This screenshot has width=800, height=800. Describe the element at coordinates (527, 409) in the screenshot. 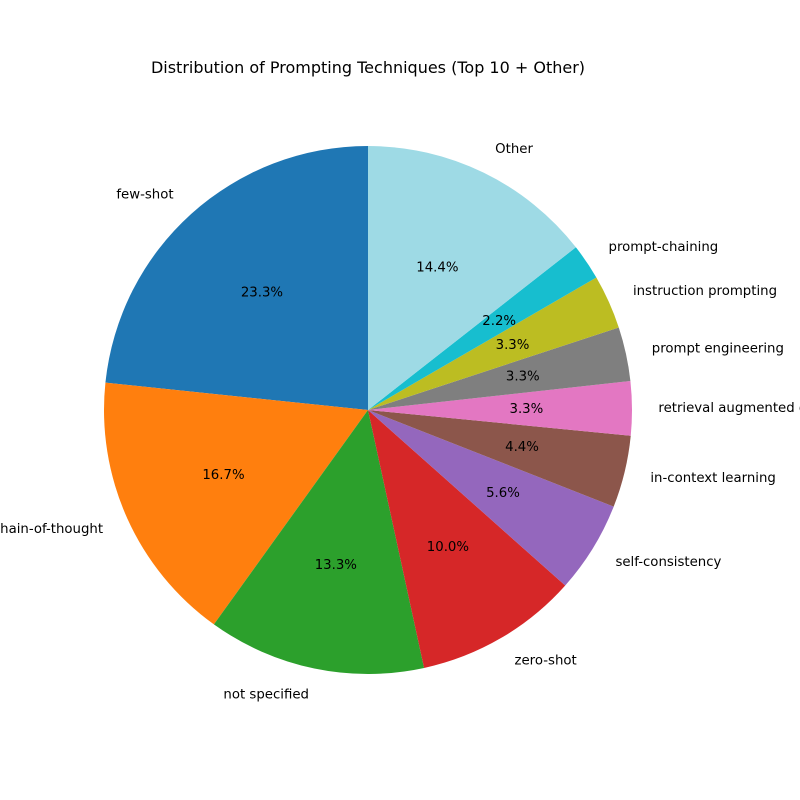

I see `pct-label-retrieval-augmented-generation: 3.3%` at that location.